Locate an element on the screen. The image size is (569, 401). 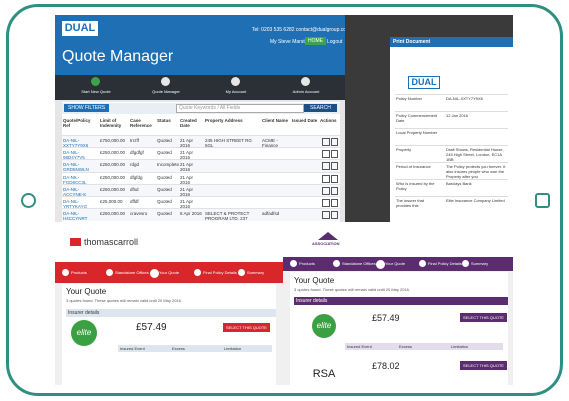
ma-price: £57.49 is located at coordinates (386, 318).